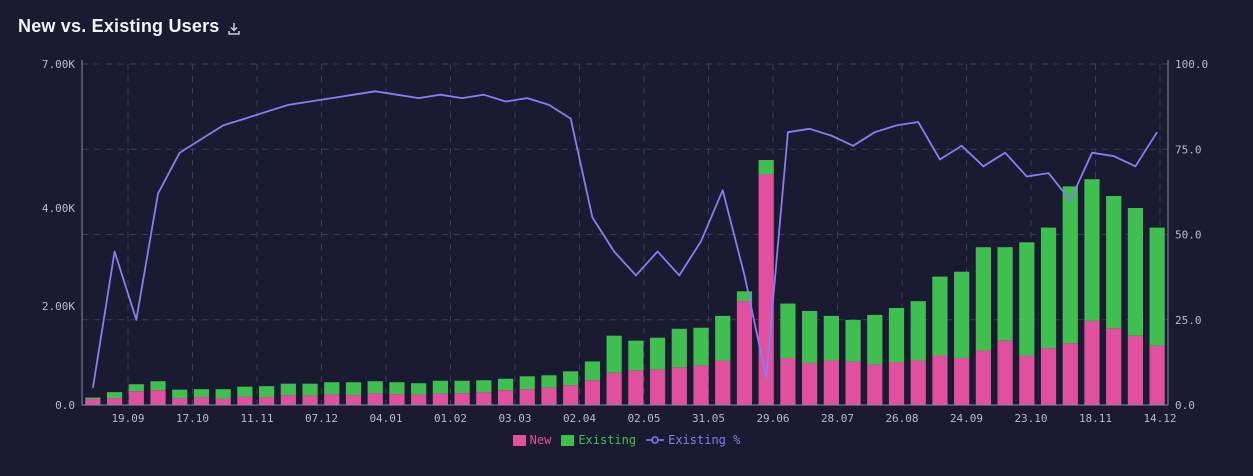  I want to click on x-tick-label: 01.02, so click(450, 418).